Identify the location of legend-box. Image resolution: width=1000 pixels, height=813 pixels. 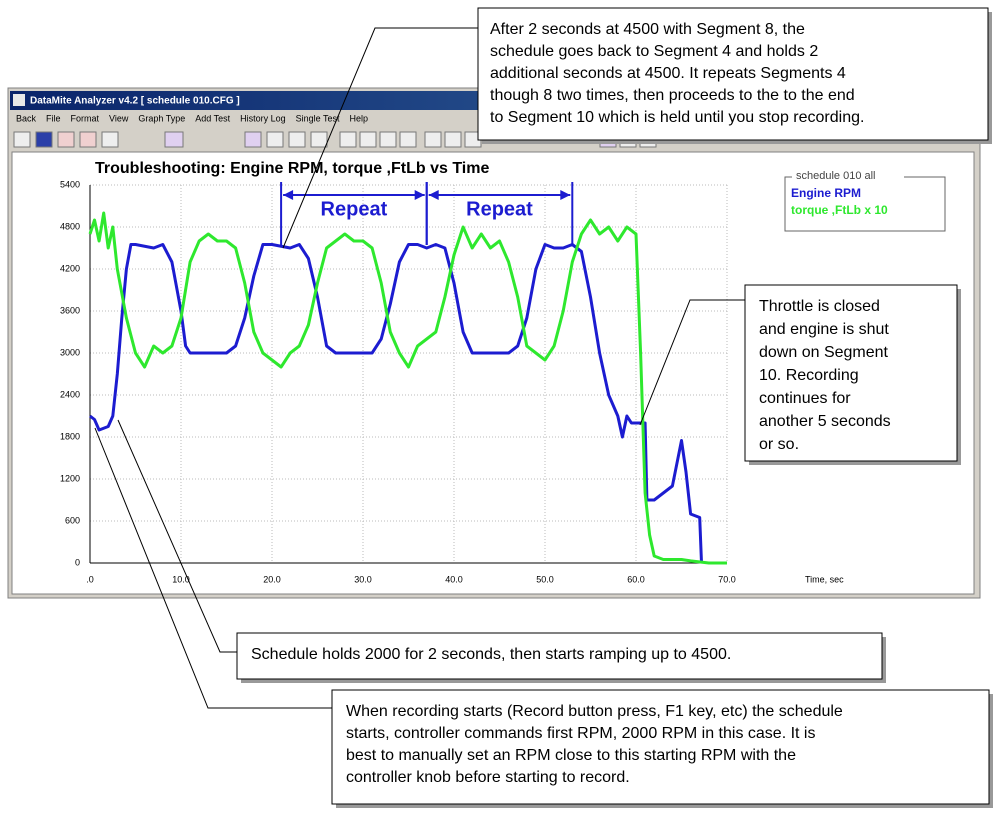
(865, 204).